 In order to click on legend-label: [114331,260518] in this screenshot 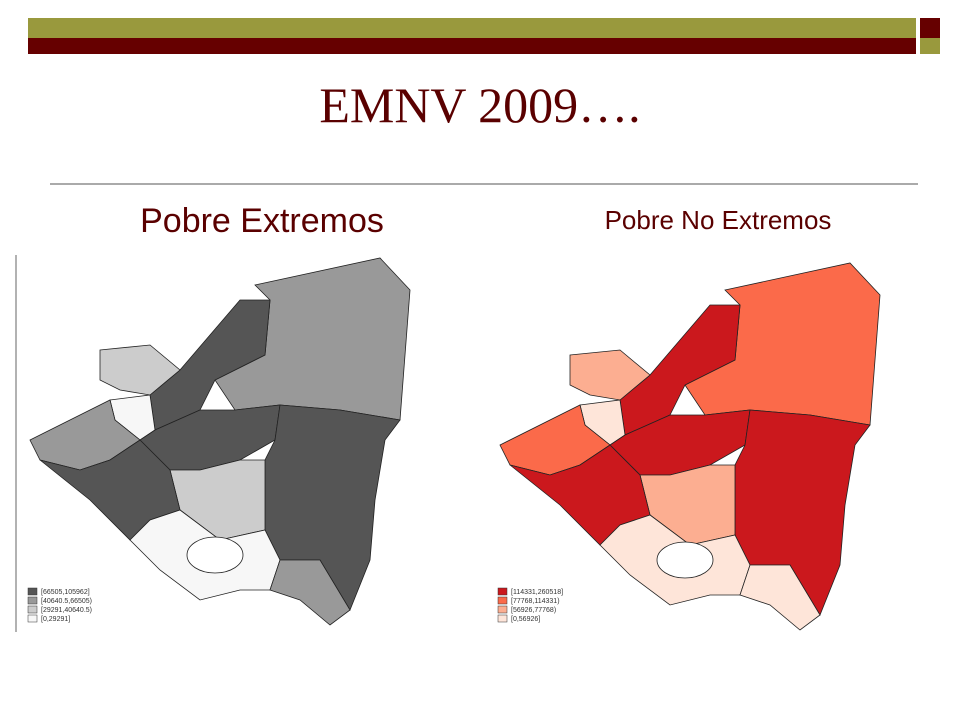, I will do `click(537, 592)`.